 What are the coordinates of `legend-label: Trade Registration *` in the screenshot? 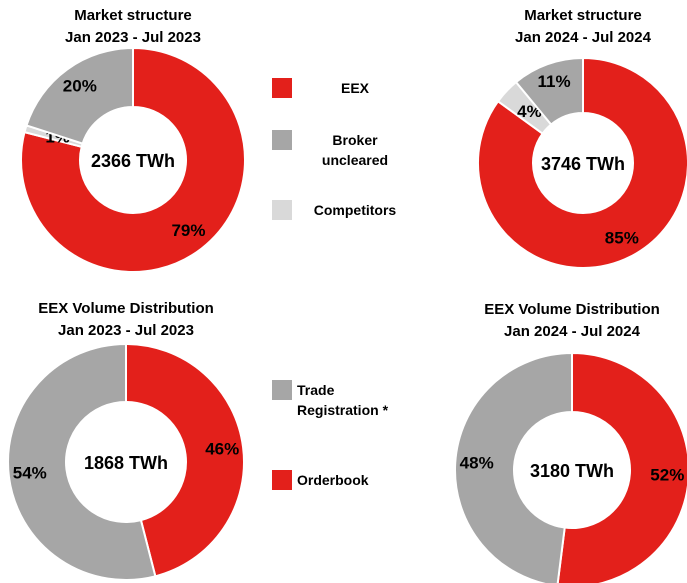 It's located at (343, 400).